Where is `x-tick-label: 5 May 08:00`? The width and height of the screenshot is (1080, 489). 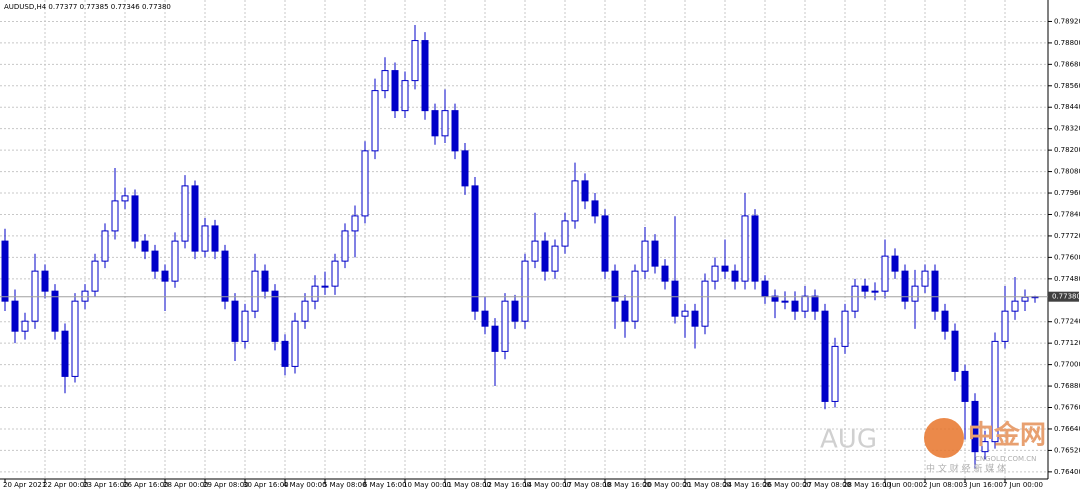
x-tick-label: 5 May 08:00 is located at coordinates (345, 485).